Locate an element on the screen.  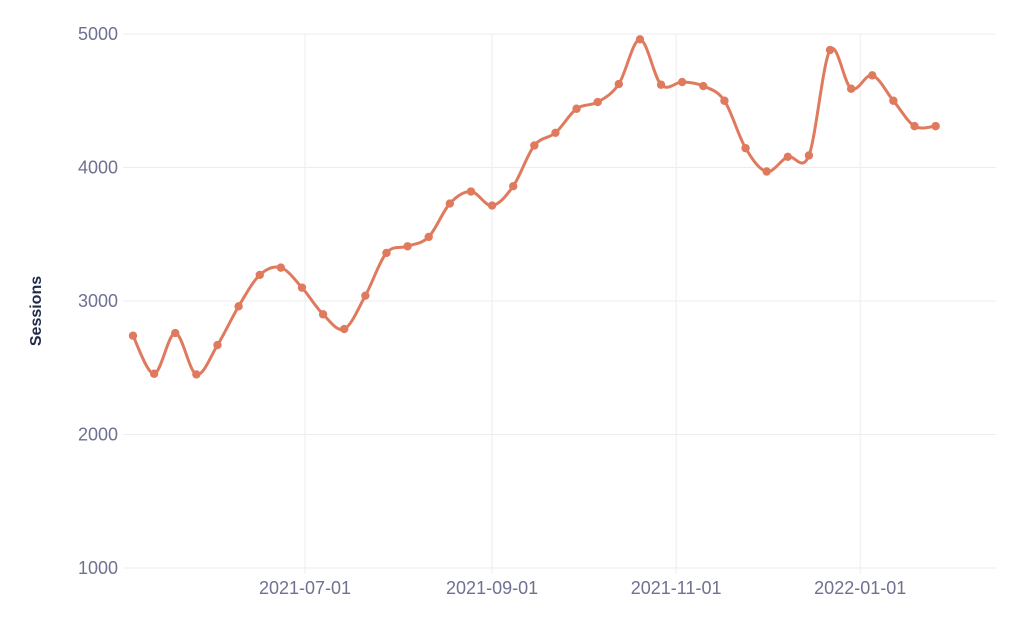
x-tick-label: 2022-01-01 is located at coordinates (860, 588).